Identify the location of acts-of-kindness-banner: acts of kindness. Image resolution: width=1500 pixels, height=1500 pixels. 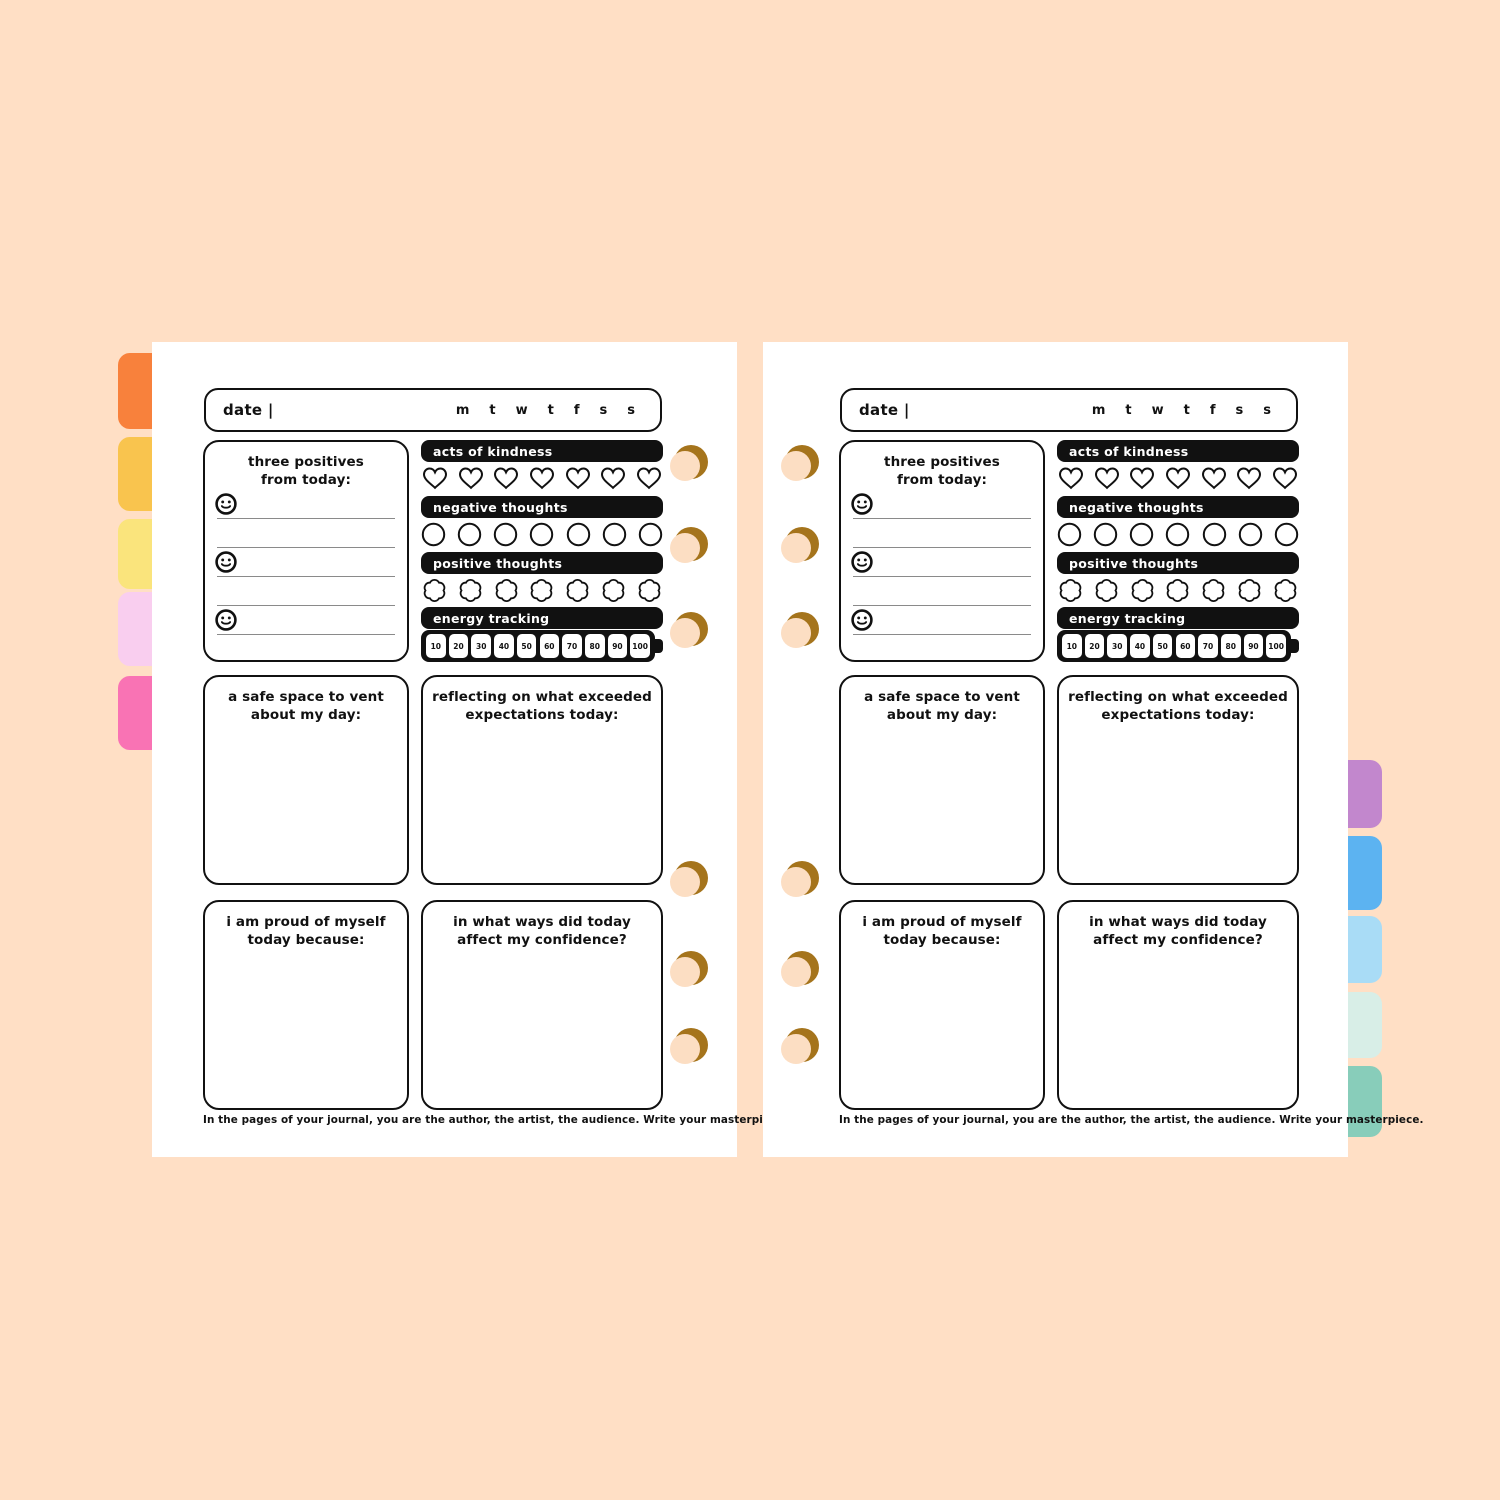
(542, 451).